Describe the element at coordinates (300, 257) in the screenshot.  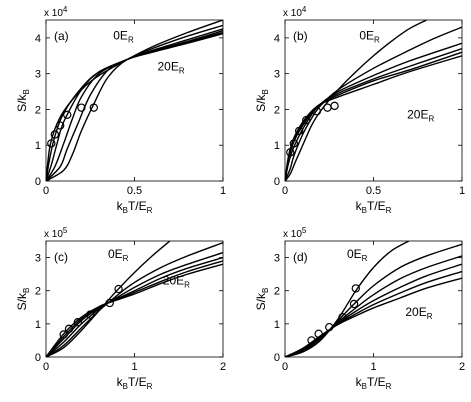
I see `panel-label: (d)` at that location.